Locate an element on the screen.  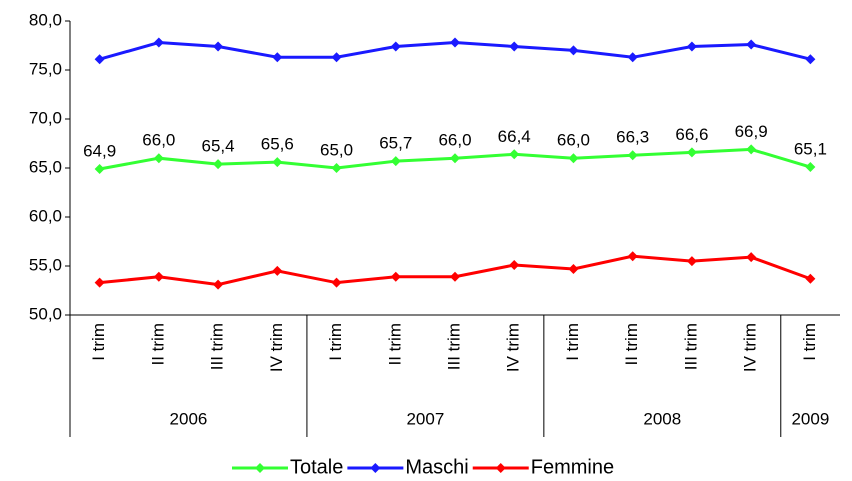
data-label: 64,9 is located at coordinates (99, 150).